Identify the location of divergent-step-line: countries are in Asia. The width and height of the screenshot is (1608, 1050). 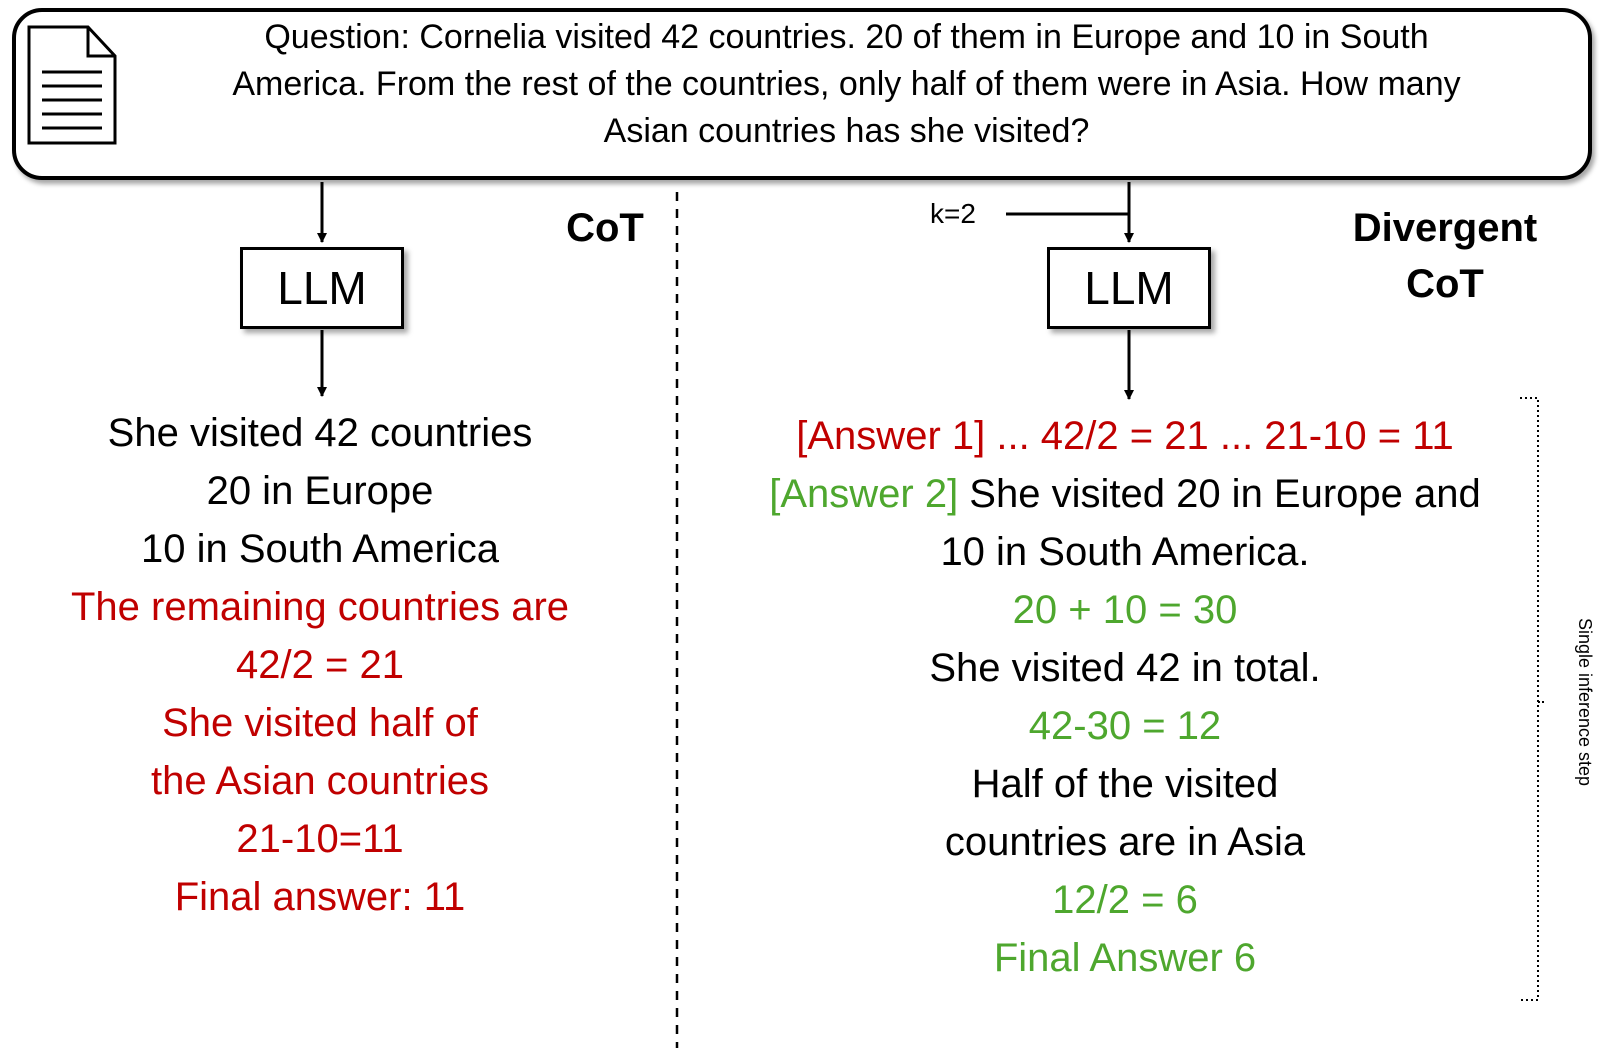
(1125, 842).